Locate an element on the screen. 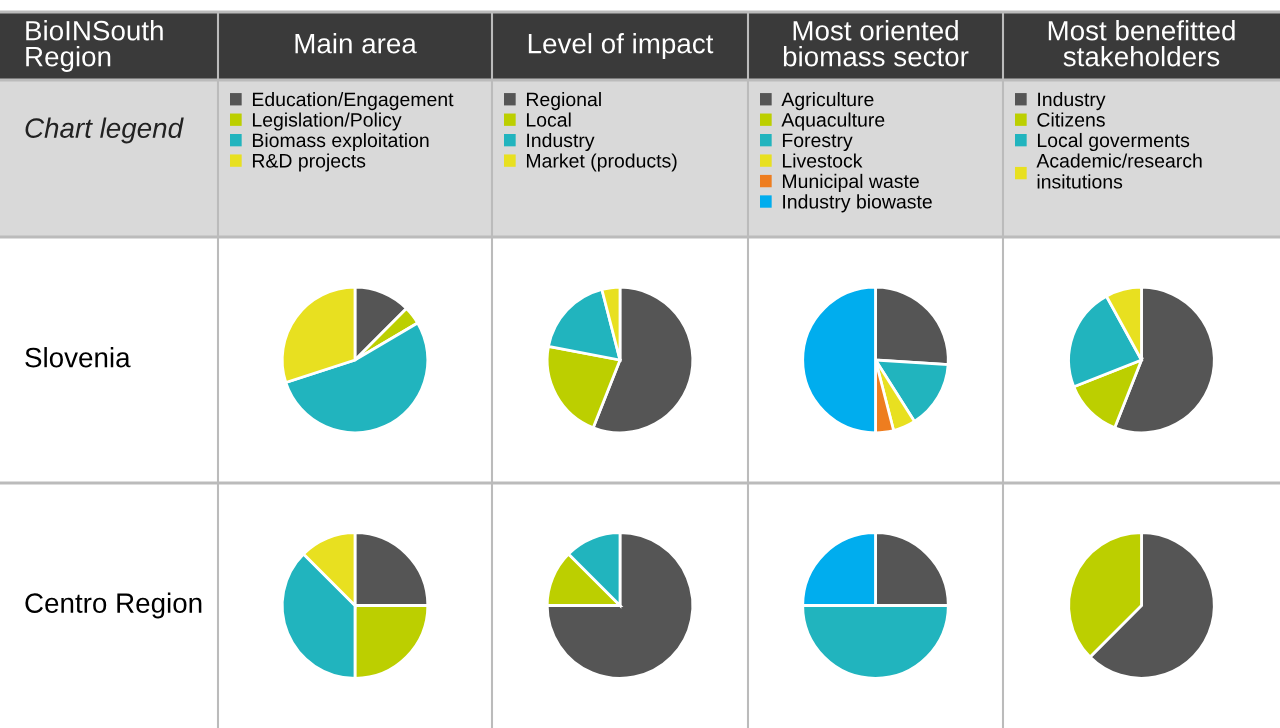 The height and width of the screenshot is (728, 1280). legend-label: Education/Engagement is located at coordinates (353, 101).